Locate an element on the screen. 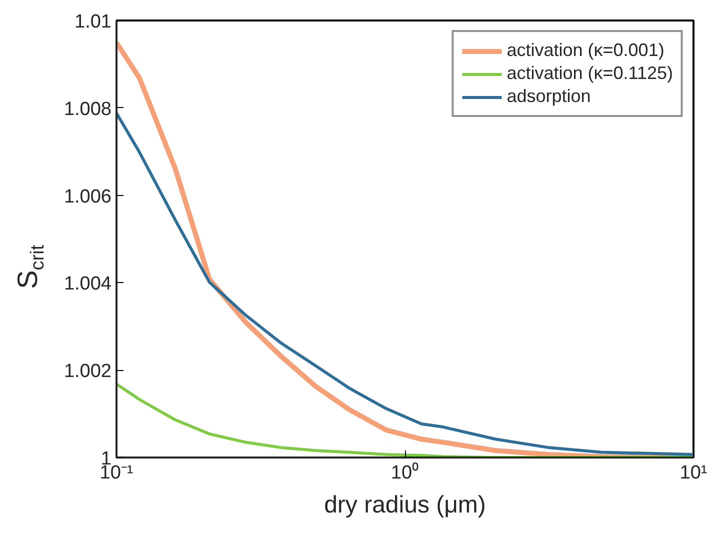  x-tick-label: 10⁰ is located at coordinates (405, 473).